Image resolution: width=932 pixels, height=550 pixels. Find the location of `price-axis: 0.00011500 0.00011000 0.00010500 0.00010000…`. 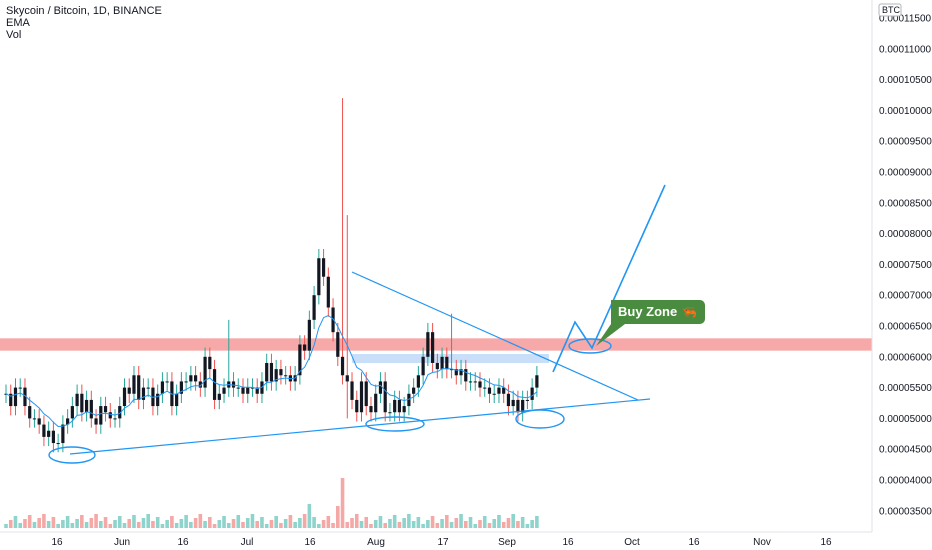

price-axis: 0.00011500 0.00011000 0.00010500 0.00010000… is located at coordinates (901, 266).